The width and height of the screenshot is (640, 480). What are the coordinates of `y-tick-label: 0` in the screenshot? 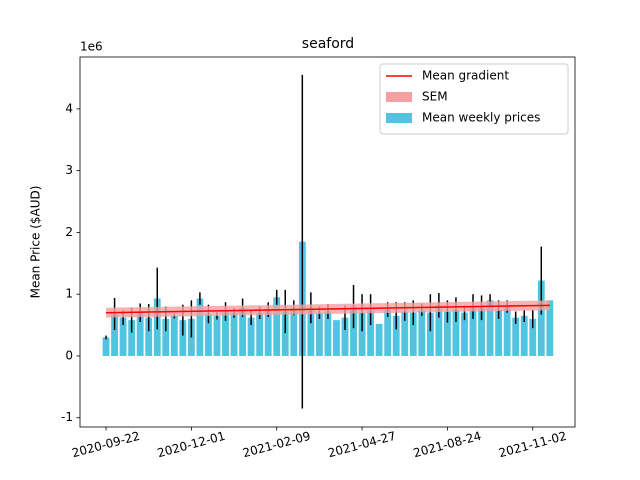 It's located at (69, 355).